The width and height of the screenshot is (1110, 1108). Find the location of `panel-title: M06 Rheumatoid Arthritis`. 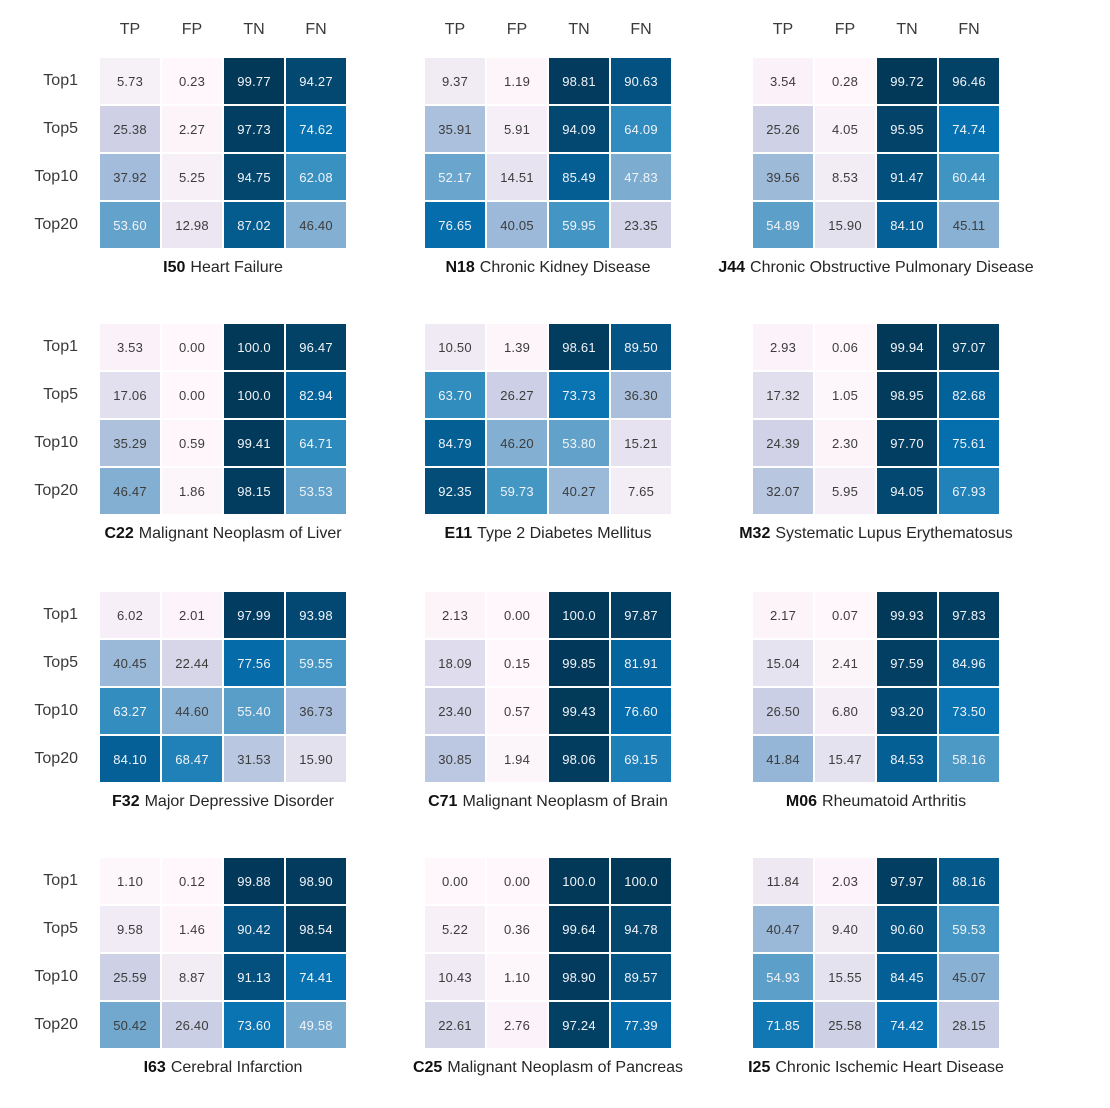

panel-title: M06 Rheumatoid Arthritis is located at coordinates (876, 802).